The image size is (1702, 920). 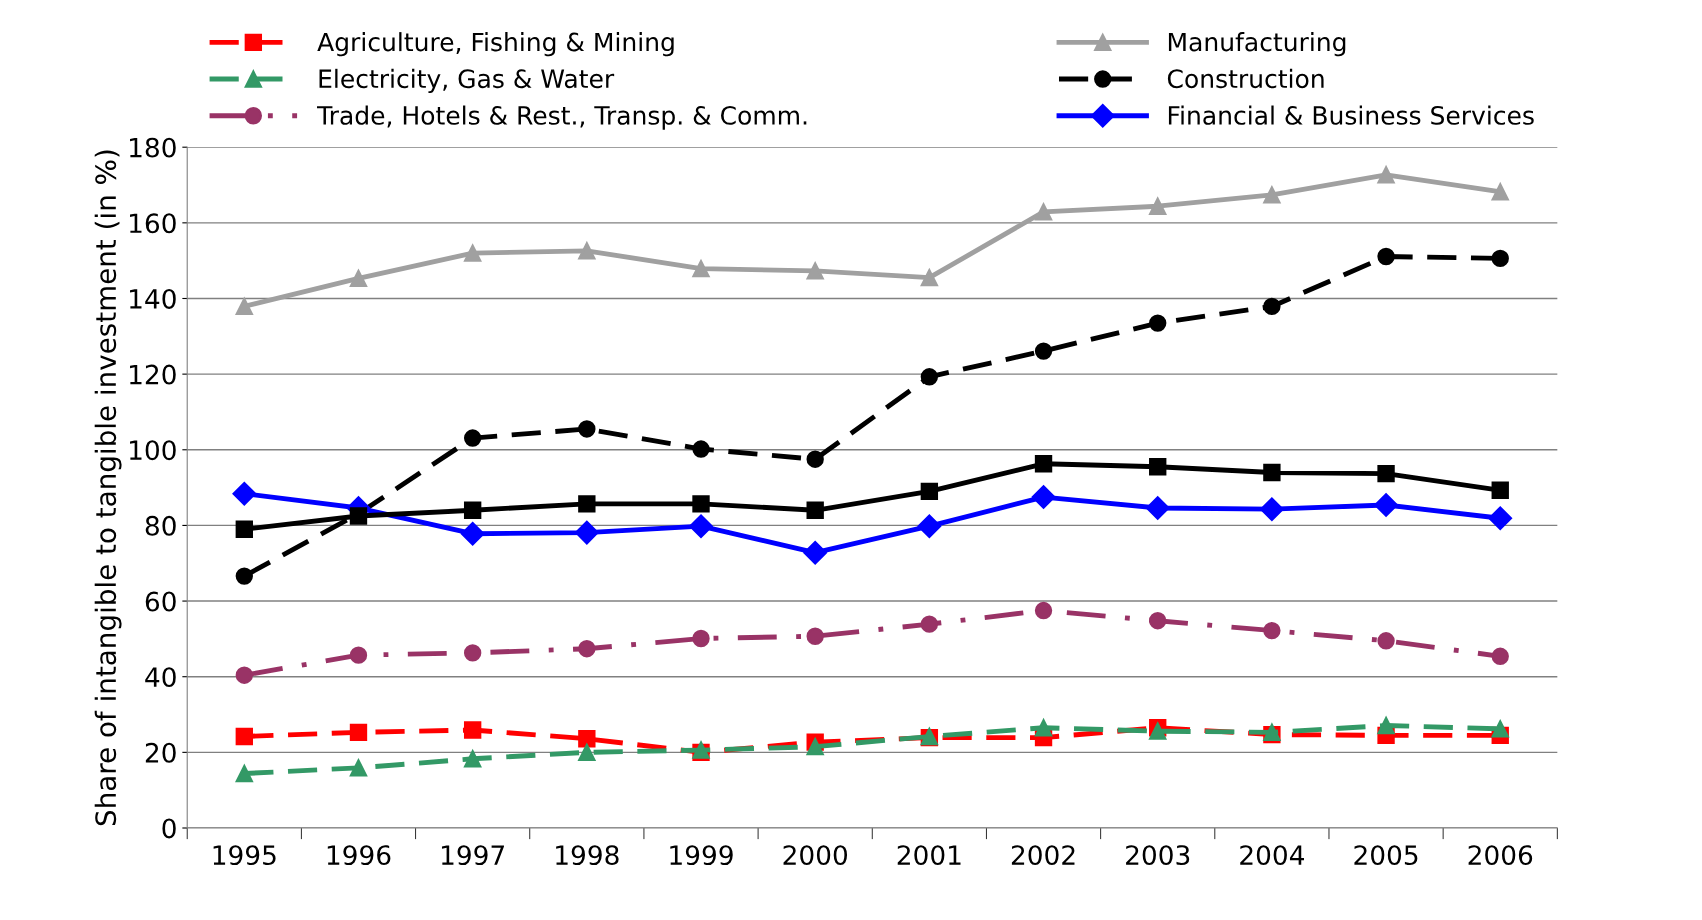 I want to click on y-tick-label: 100, so click(x=153, y=450).